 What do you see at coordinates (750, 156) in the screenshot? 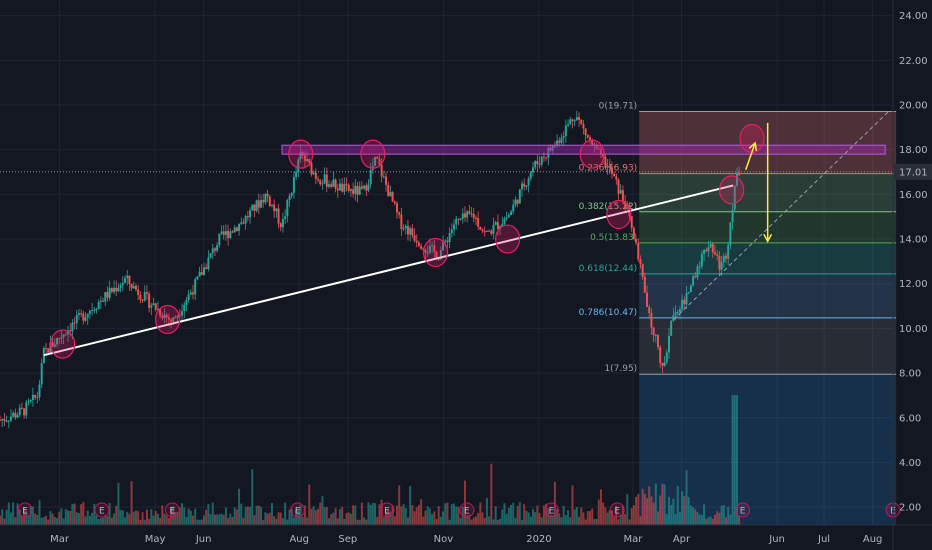
I see `arrow-shaft` at bounding box center [750, 156].